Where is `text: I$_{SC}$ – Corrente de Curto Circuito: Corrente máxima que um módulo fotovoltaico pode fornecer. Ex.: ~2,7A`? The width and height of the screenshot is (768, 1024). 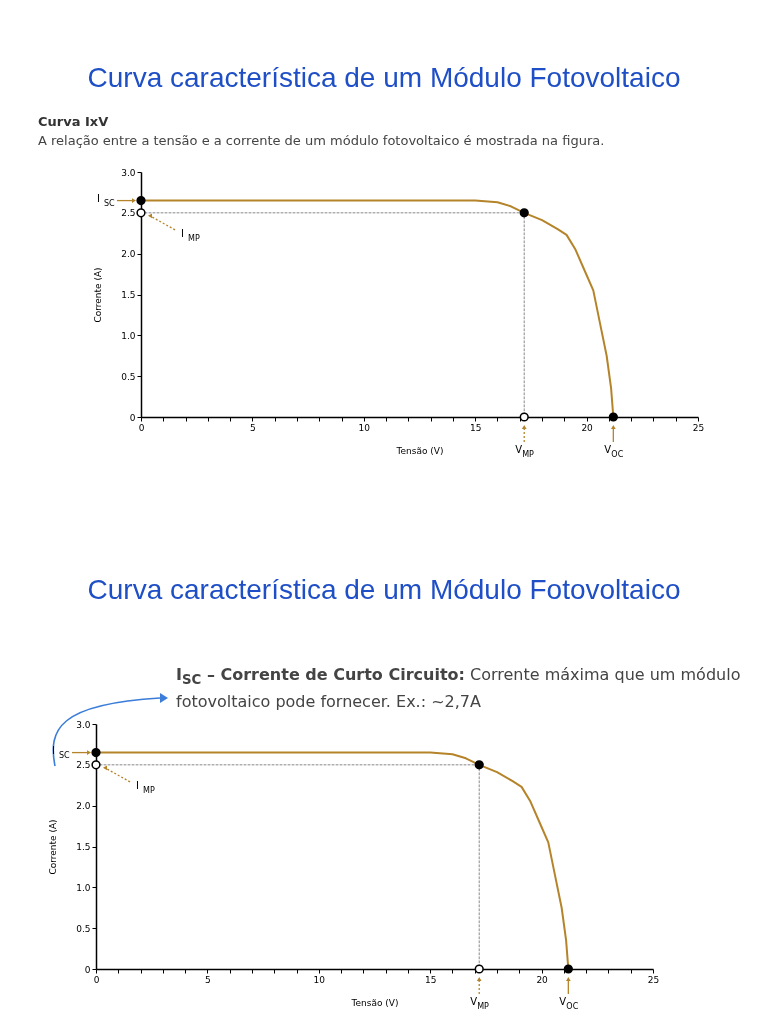
text: I$_{SC}$ – Corrente de Curto Circuito: Corrente máxima que um módulo fotovoltaico pode fornecer. Ex.: ~2,7A is located at coordinates (459, 689).